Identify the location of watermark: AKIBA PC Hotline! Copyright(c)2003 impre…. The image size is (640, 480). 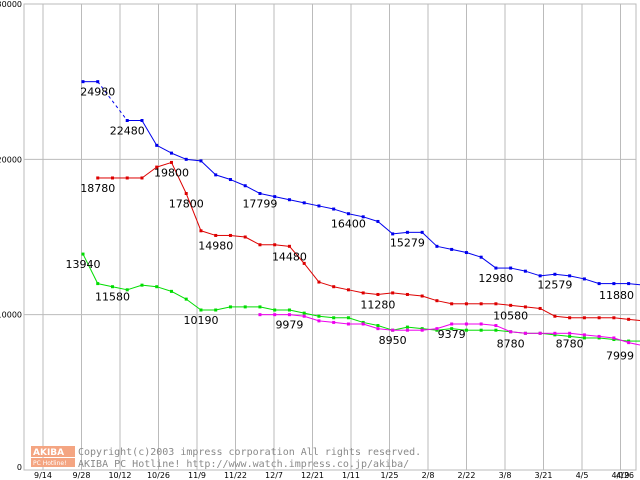
(226, 458).